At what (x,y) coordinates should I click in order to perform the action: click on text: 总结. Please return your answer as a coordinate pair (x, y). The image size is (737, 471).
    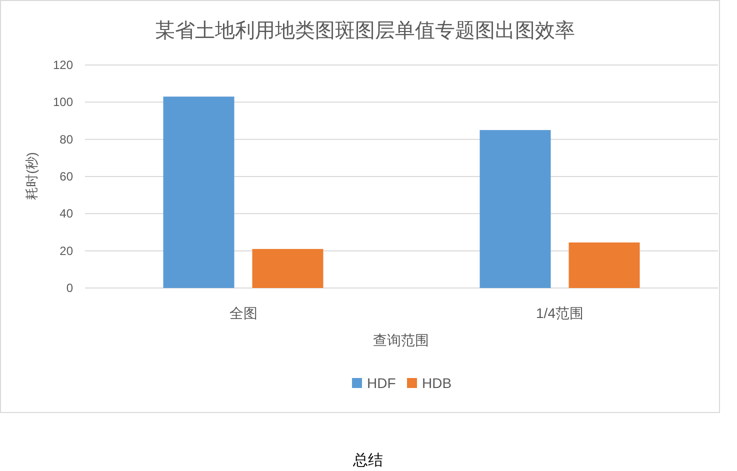
    Looking at the image, I should click on (367, 460).